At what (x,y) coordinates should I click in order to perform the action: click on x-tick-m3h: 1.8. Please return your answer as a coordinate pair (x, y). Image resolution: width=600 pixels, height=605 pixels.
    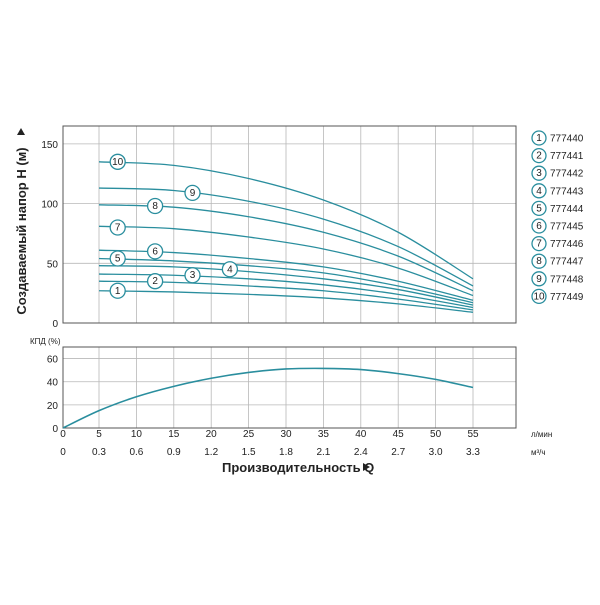
    Looking at the image, I should click on (286, 452).